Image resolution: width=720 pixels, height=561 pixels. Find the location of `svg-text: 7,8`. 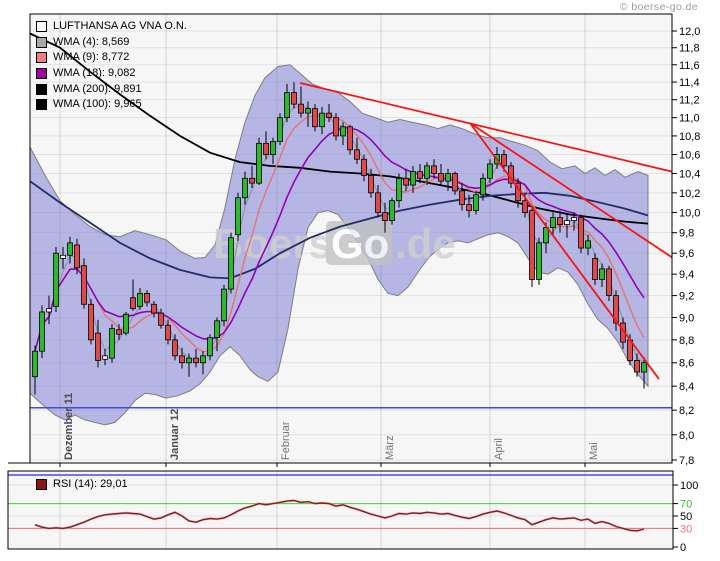

svg-text: 7,8 is located at coordinates (686, 461).